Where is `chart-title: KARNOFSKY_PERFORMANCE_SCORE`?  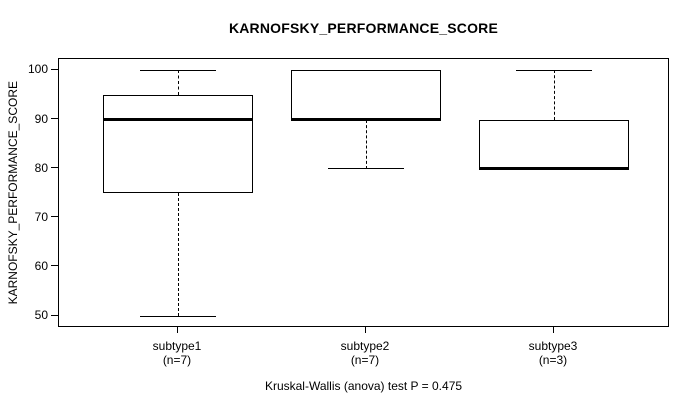 chart-title: KARNOFSKY_PERFORMANCE_SCORE is located at coordinates (363, 28).